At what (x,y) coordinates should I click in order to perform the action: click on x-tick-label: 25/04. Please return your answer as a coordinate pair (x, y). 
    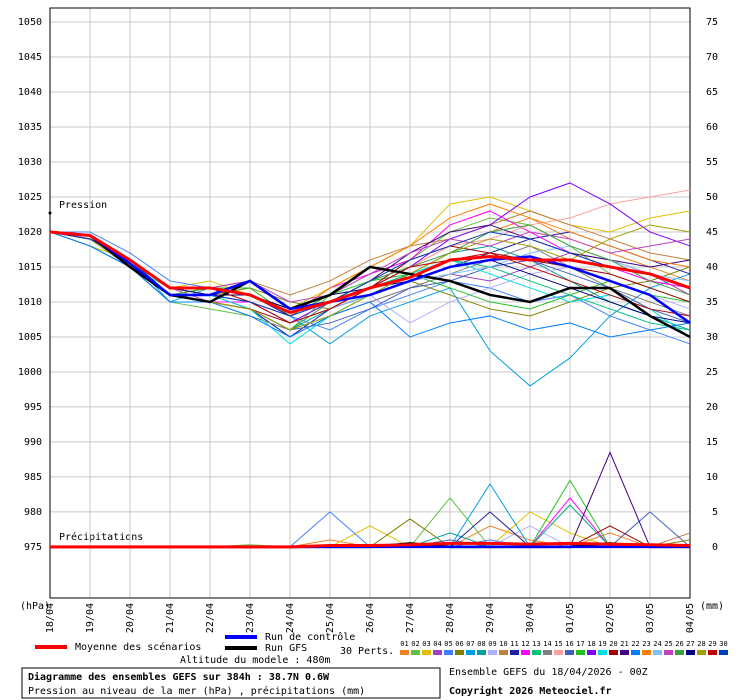
    Looking at the image, I should click on (330, 618).